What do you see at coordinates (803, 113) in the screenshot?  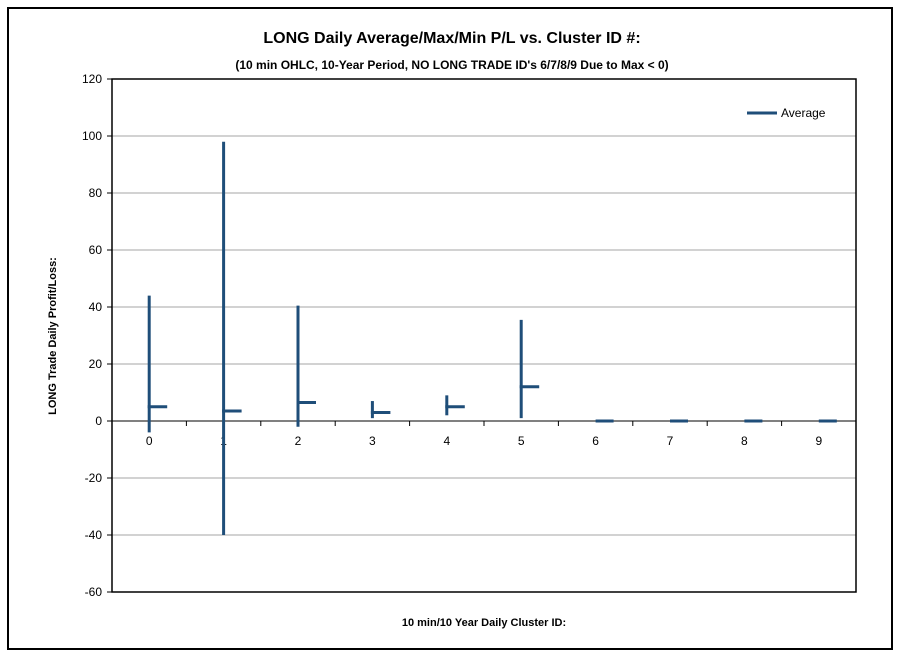 I see `legend-label: Average` at bounding box center [803, 113].